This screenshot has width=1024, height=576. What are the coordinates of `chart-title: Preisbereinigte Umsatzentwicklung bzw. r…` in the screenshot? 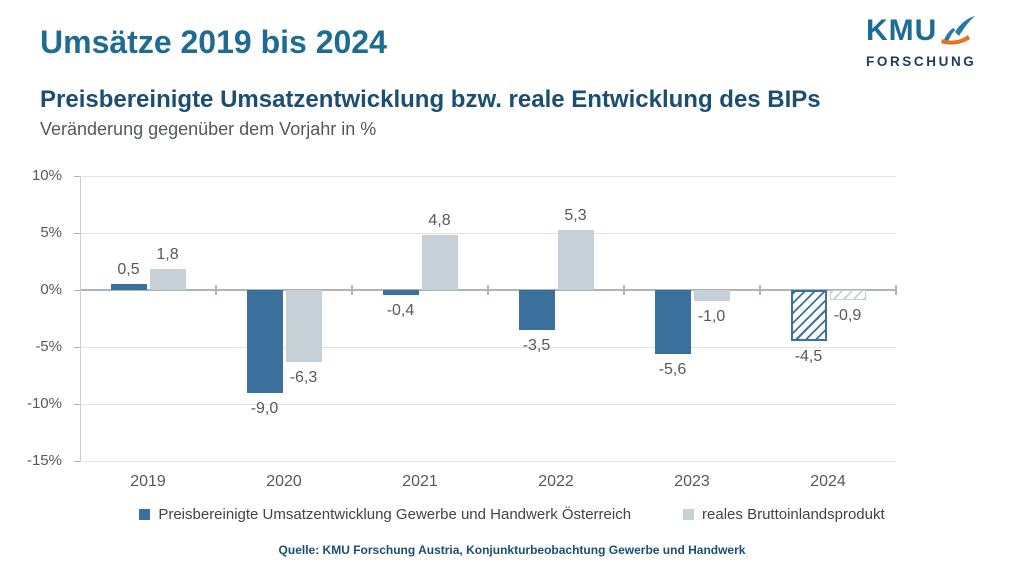 It's located at (430, 99).